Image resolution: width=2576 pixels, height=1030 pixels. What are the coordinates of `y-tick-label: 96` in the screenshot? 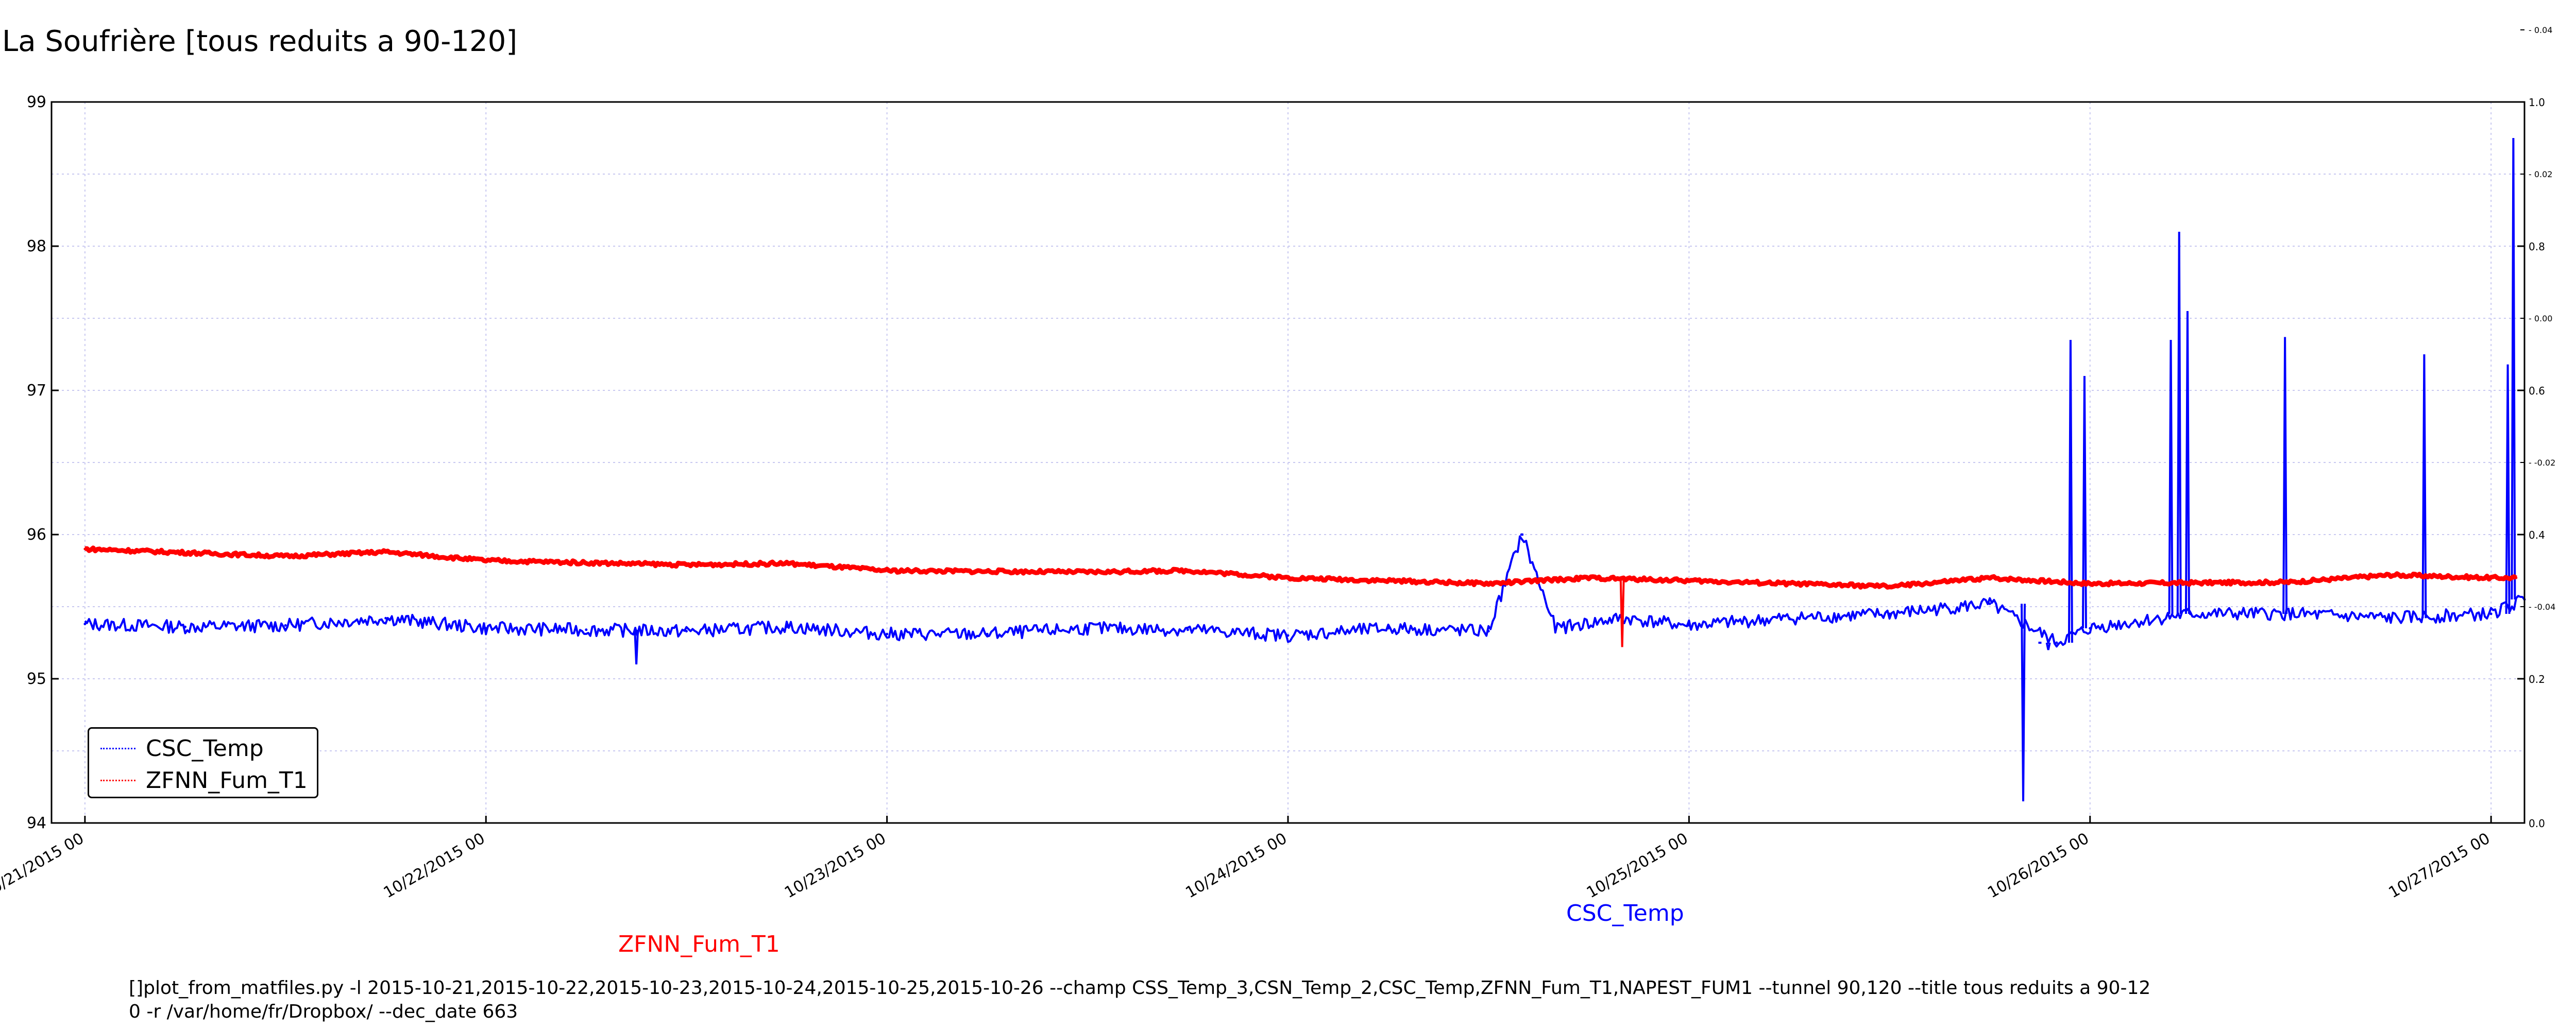 It's located at (36, 535).